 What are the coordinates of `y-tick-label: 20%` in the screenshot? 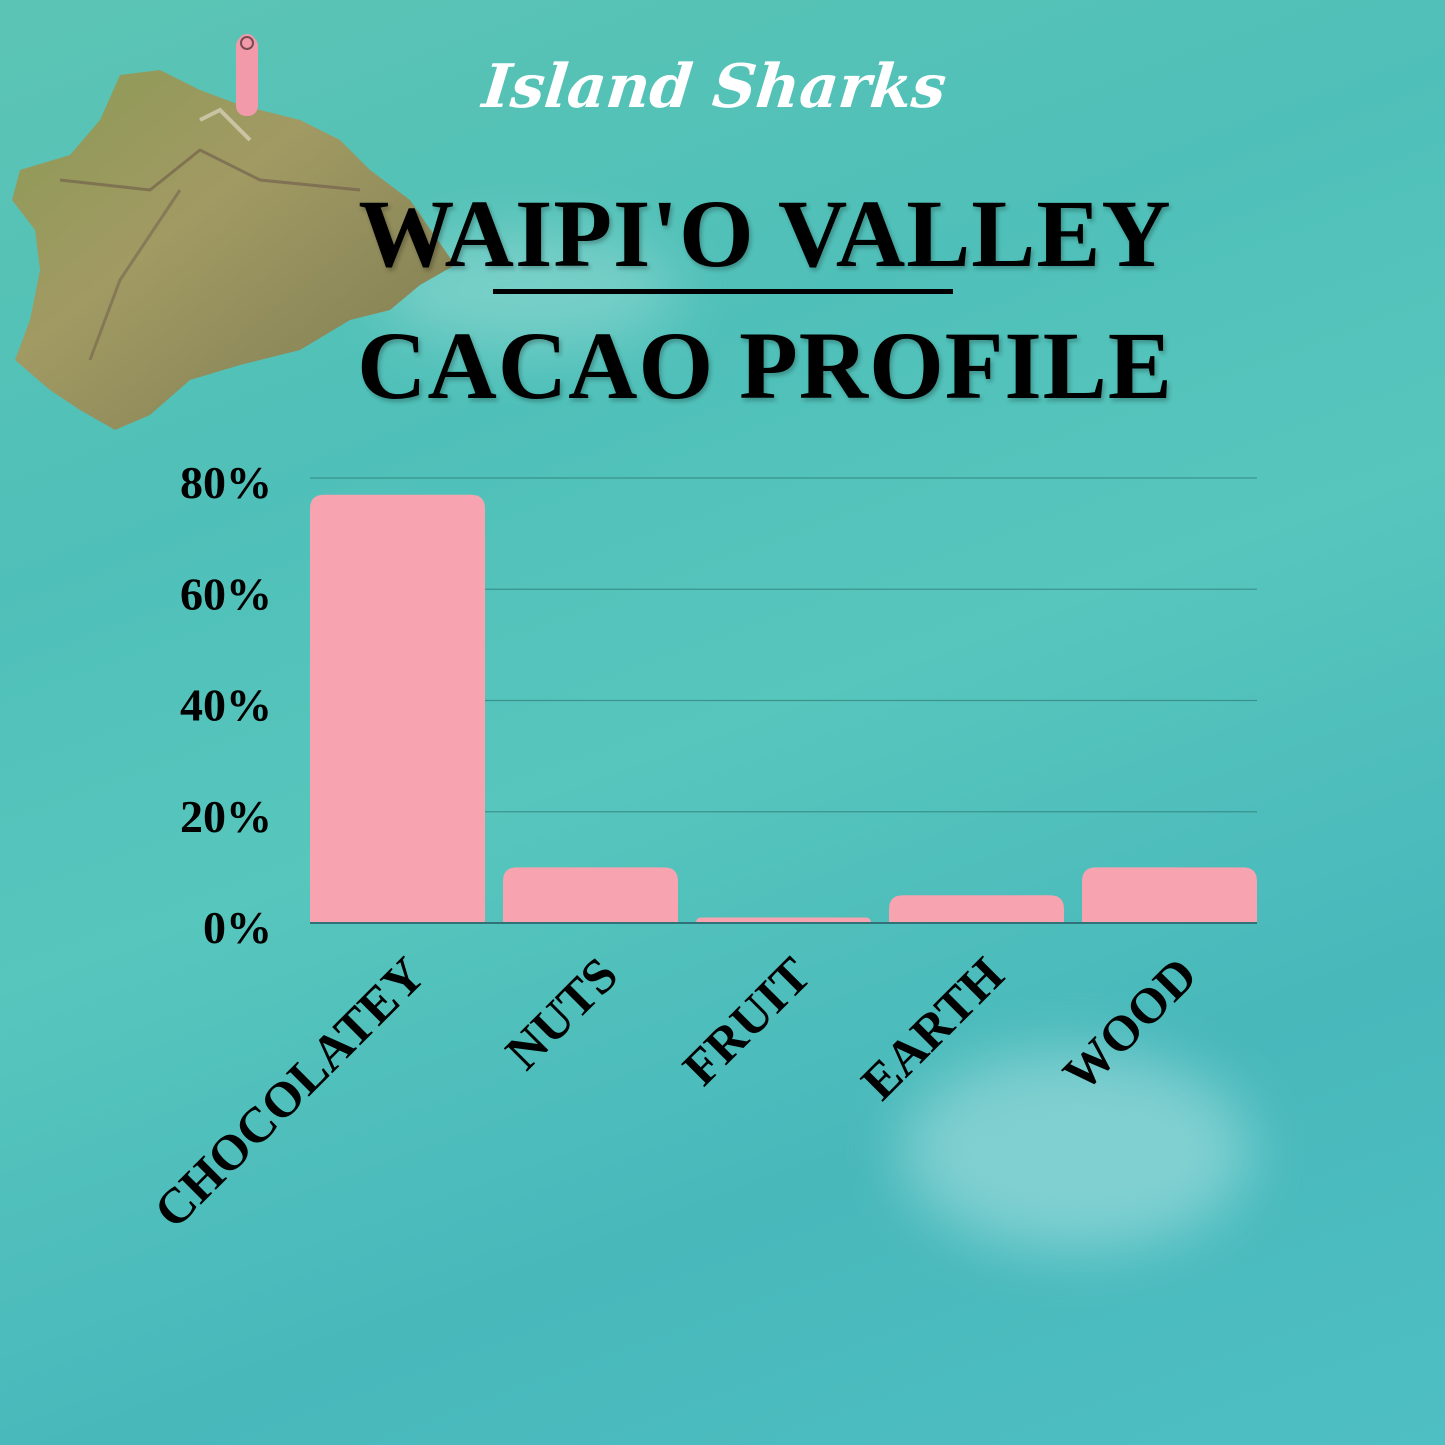 It's located at (226, 816).